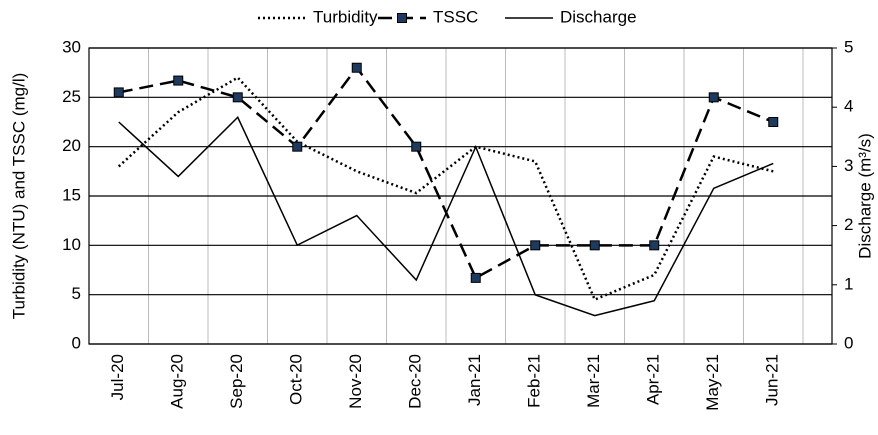 The width and height of the screenshot is (878, 435). What do you see at coordinates (236, 381) in the screenshot?
I see `x-tick-label: Sep-20` at bounding box center [236, 381].